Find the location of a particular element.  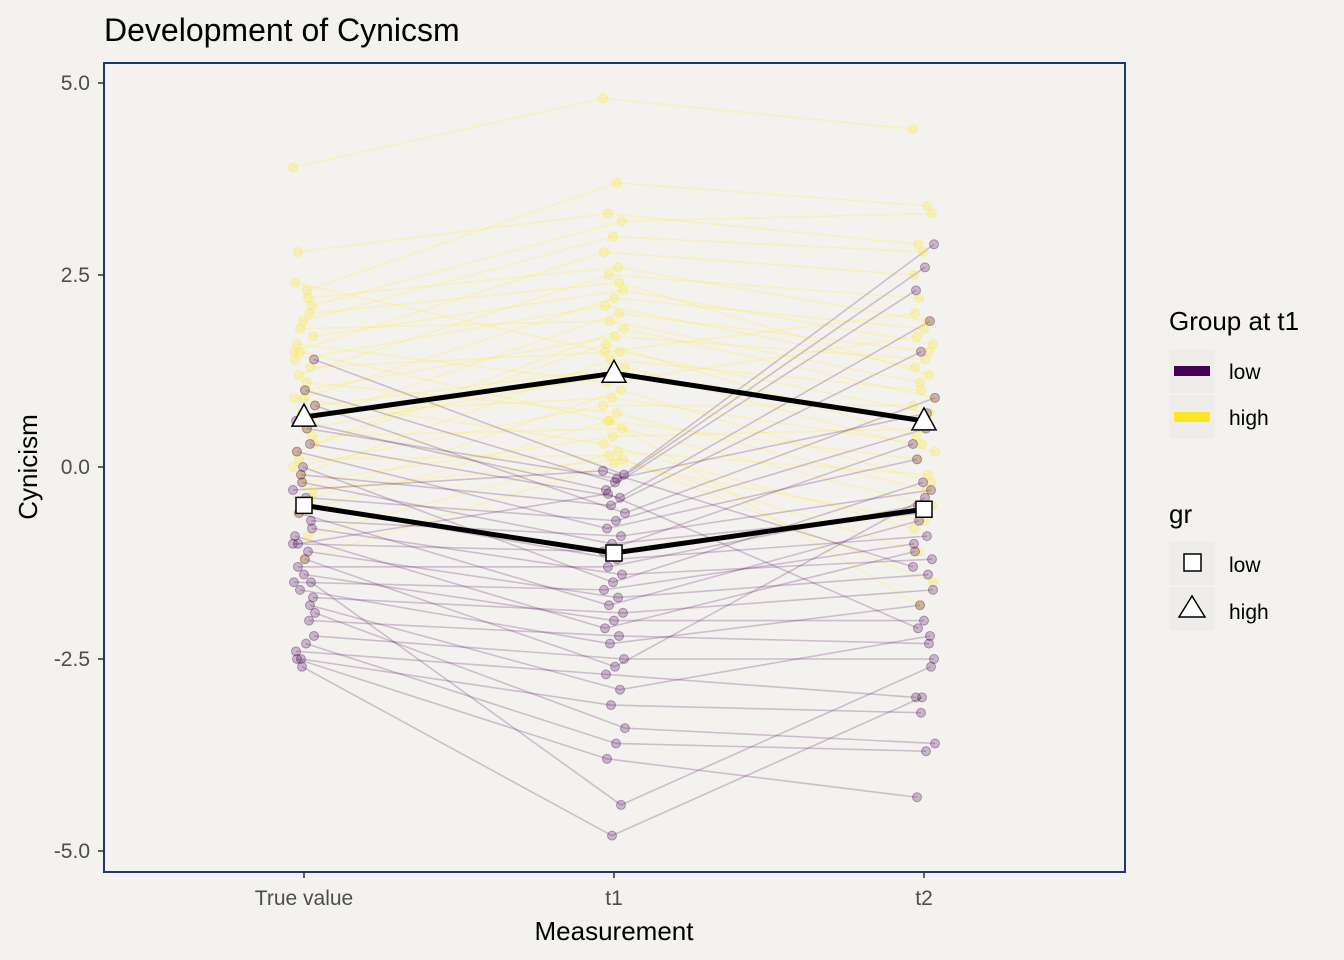

shape-legend-title: gr is located at coordinates (1180, 514).